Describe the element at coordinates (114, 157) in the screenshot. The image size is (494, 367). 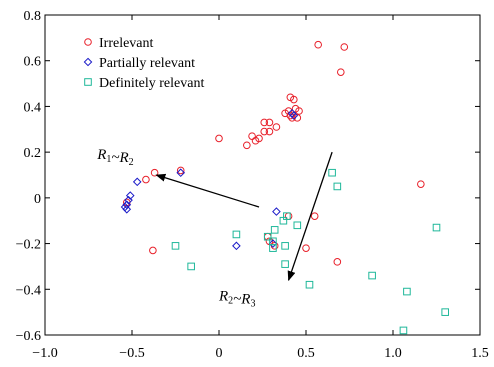
I see `arrow-label-1: R1~R2` at that location.